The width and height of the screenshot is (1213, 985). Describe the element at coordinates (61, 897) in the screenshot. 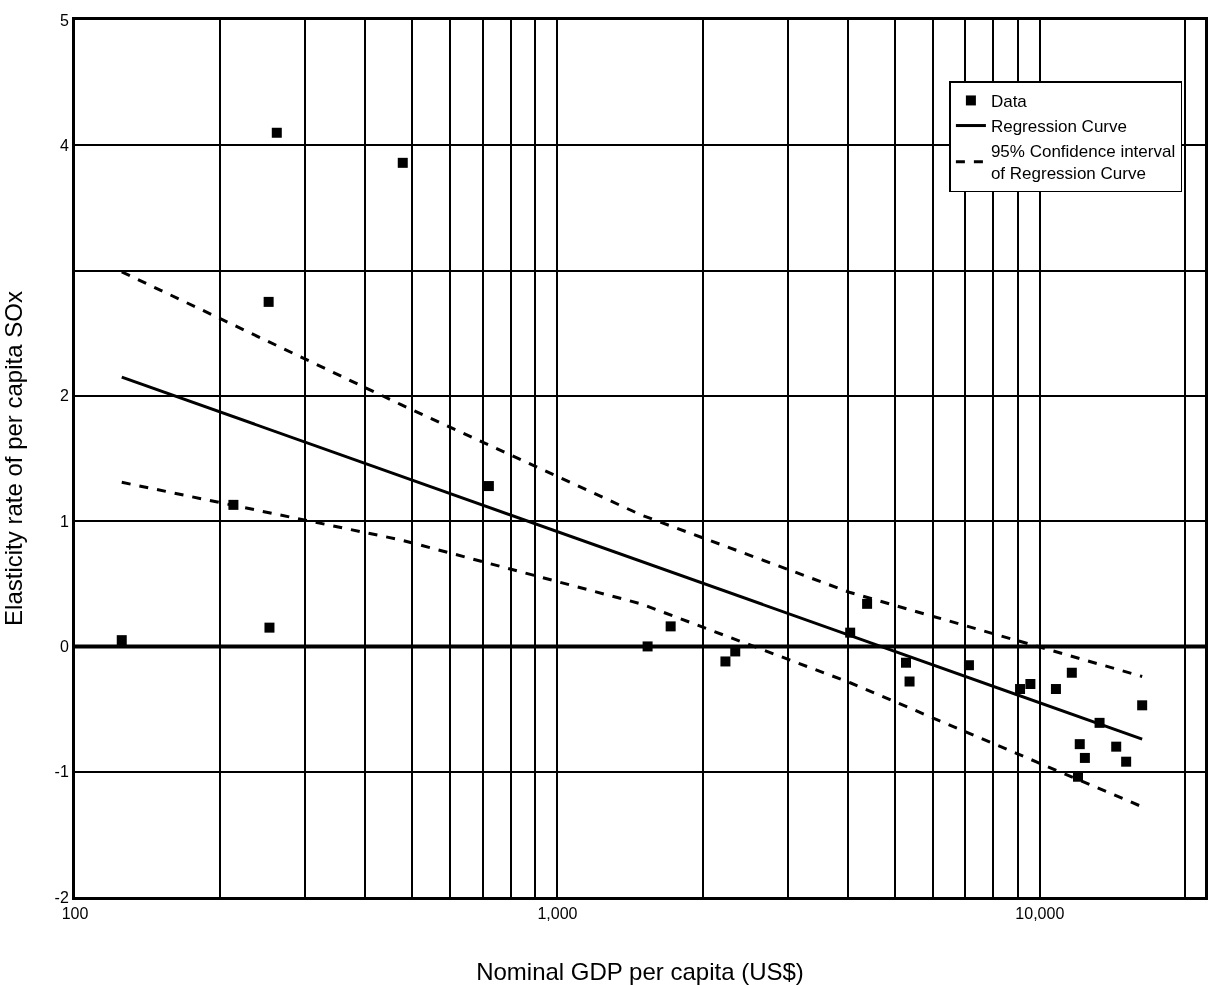

I see `y-tick-label: -2` at that location.